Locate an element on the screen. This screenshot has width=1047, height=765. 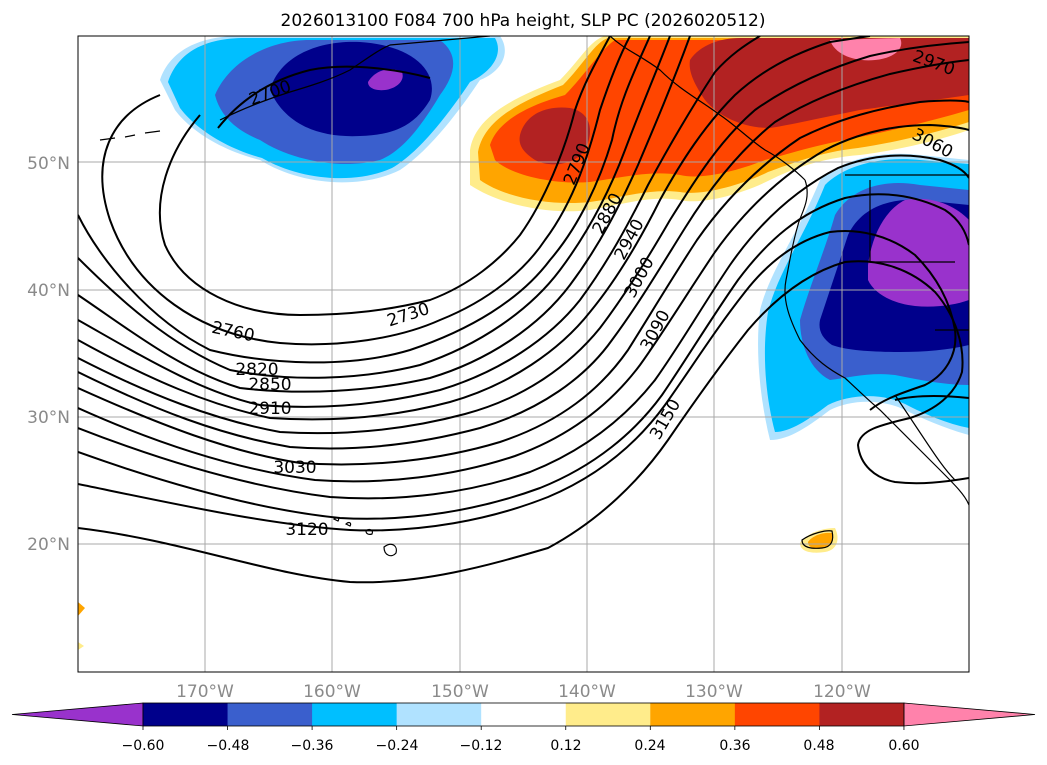
contour-label-3120: 3120 is located at coordinates (306, 530).